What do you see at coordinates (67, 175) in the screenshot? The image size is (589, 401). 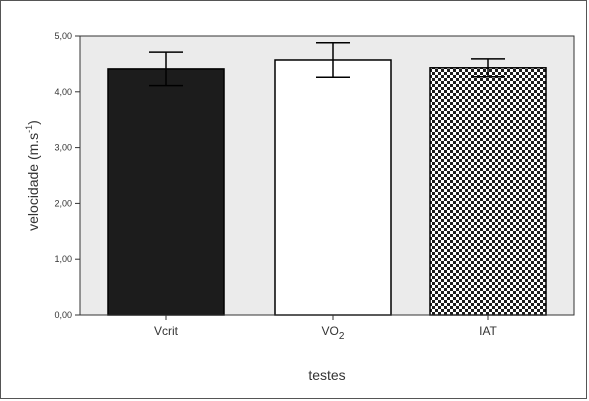 I see `y-axis-ticks: 0,00 1,00 2,00 3,00 4,00 5,00` at bounding box center [67, 175].